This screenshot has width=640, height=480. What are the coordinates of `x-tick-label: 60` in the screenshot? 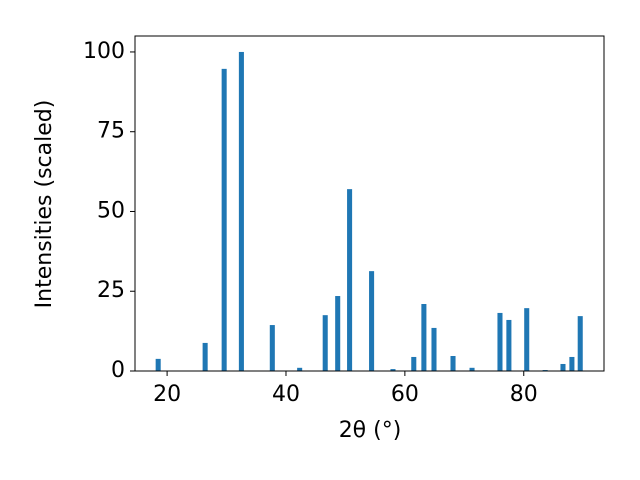 It's located at (405, 394).